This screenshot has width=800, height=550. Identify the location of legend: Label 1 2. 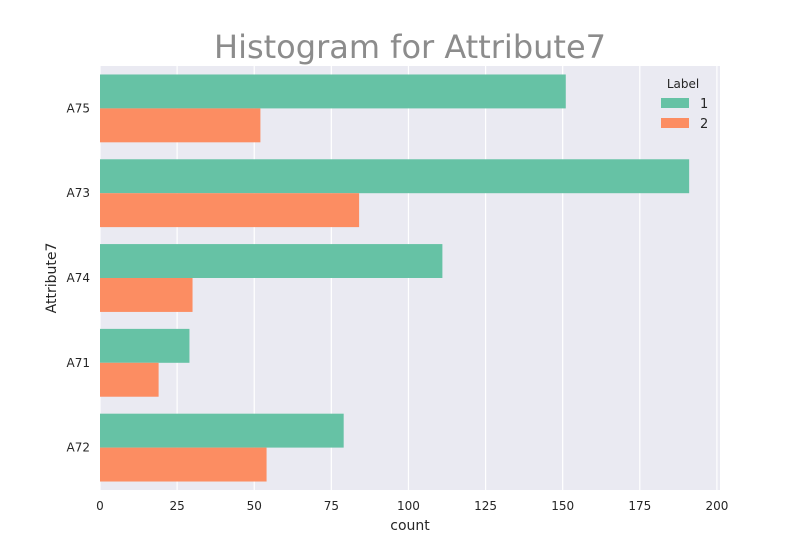
(684, 104).